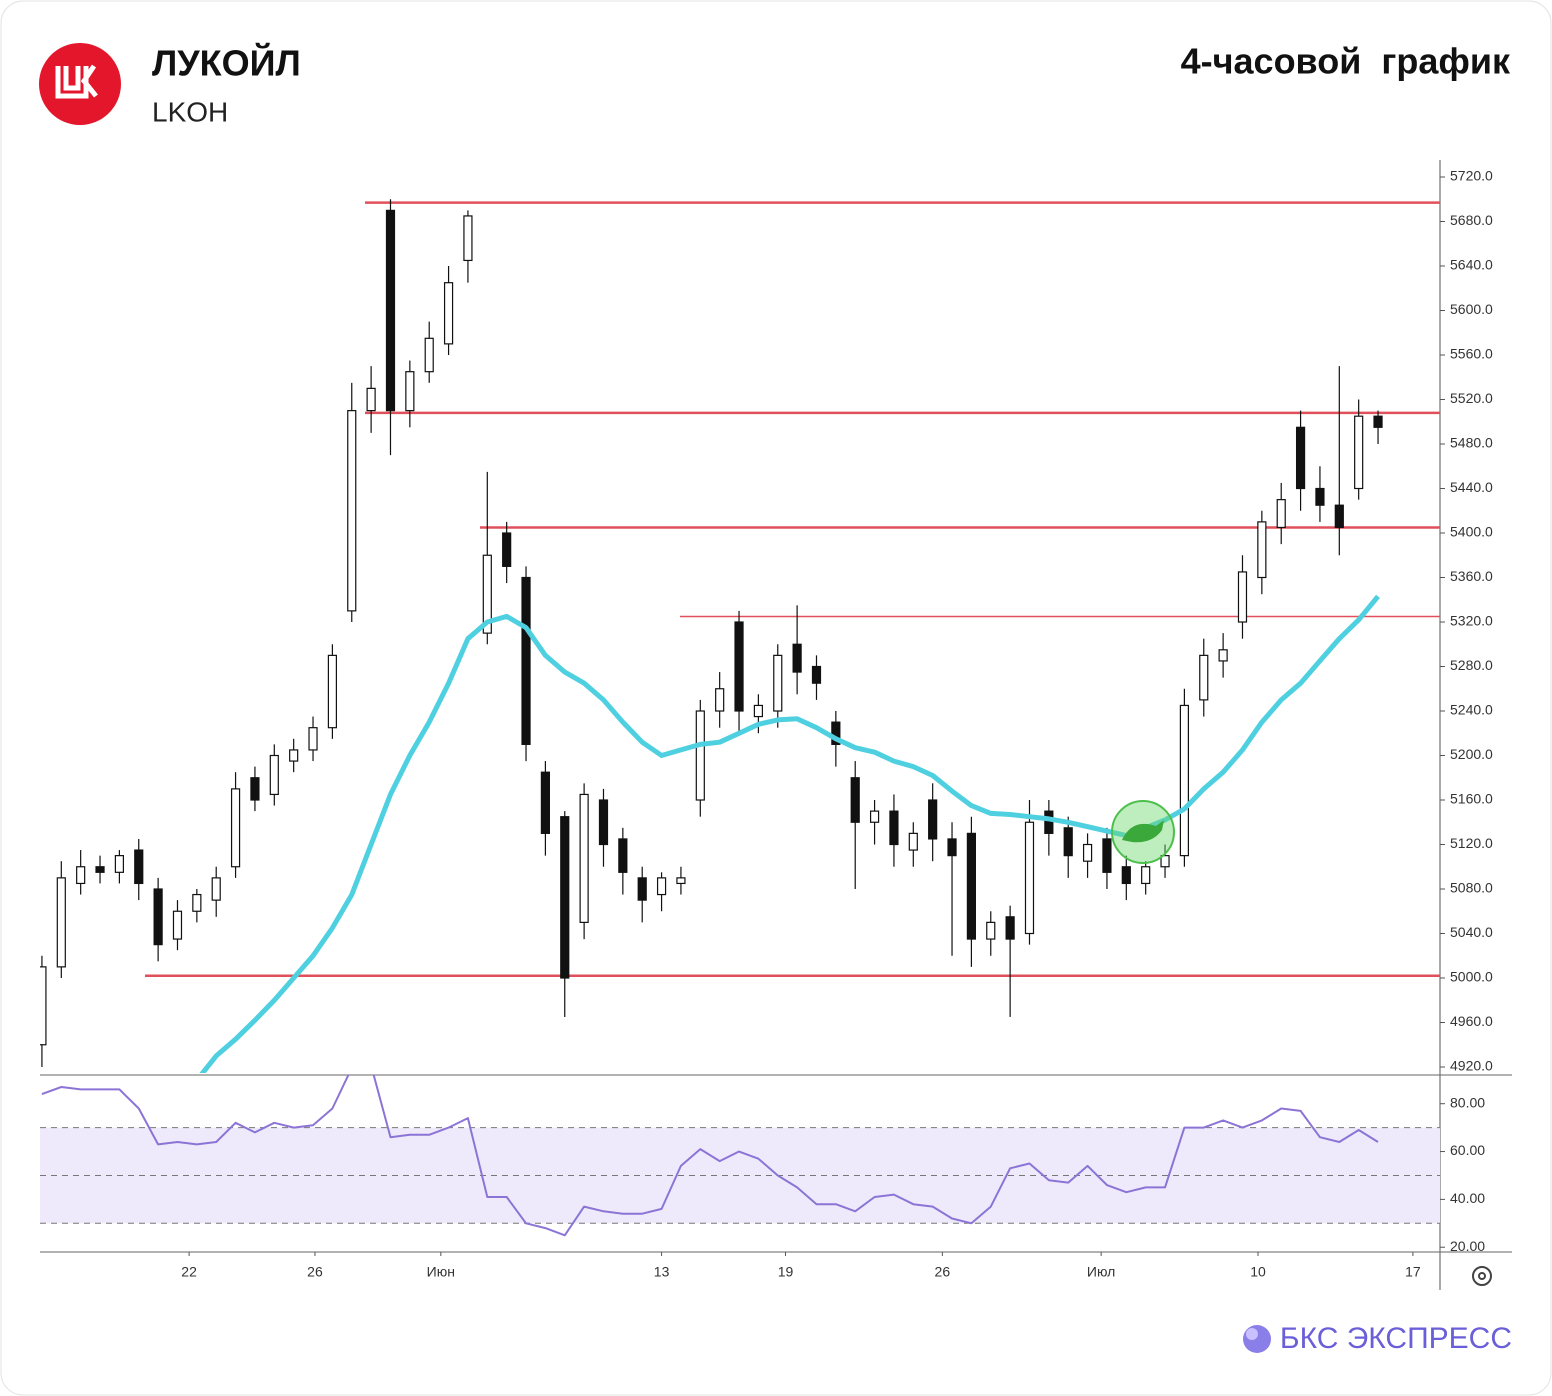 The height and width of the screenshot is (1396, 1552). I want to click on y-tick-label: 5120.0, so click(1471, 843).